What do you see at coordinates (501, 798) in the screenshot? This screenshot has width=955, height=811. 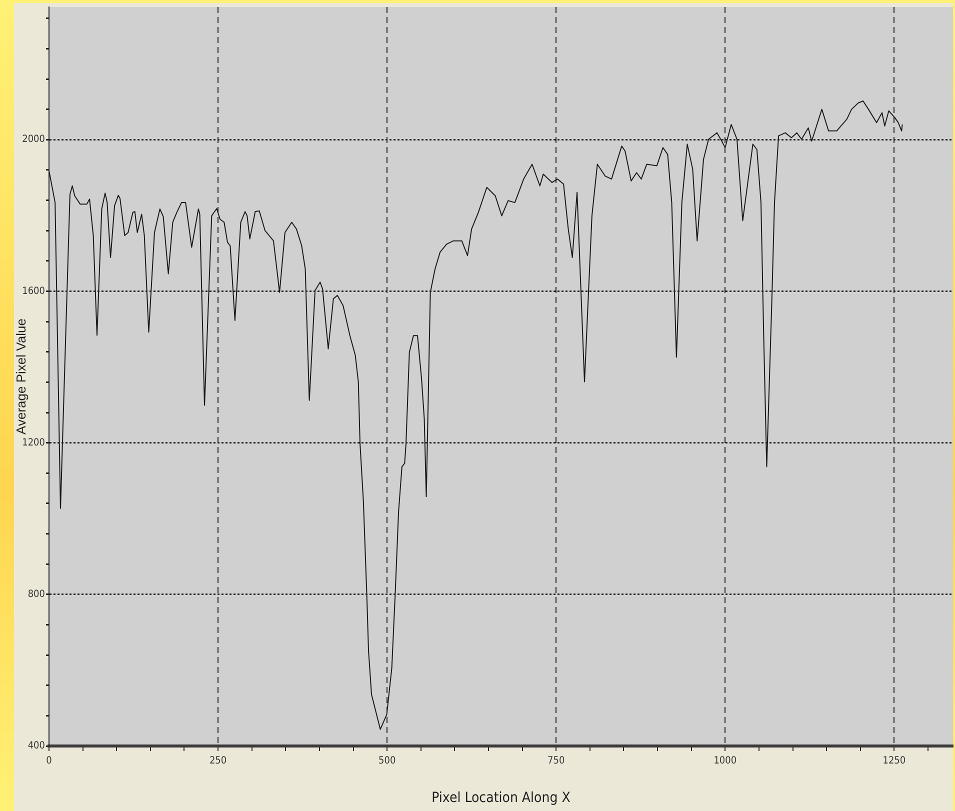 I see `x-axis-title: Pixel Location Along X` at bounding box center [501, 798].